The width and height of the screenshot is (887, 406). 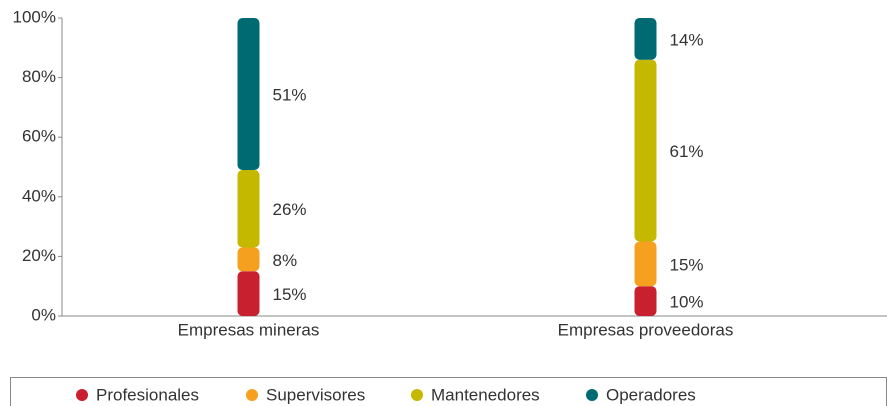 What do you see at coordinates (39, 136) in the screenshot?
I see `y-tick-label: 60%` at bounding box center [39, 136].